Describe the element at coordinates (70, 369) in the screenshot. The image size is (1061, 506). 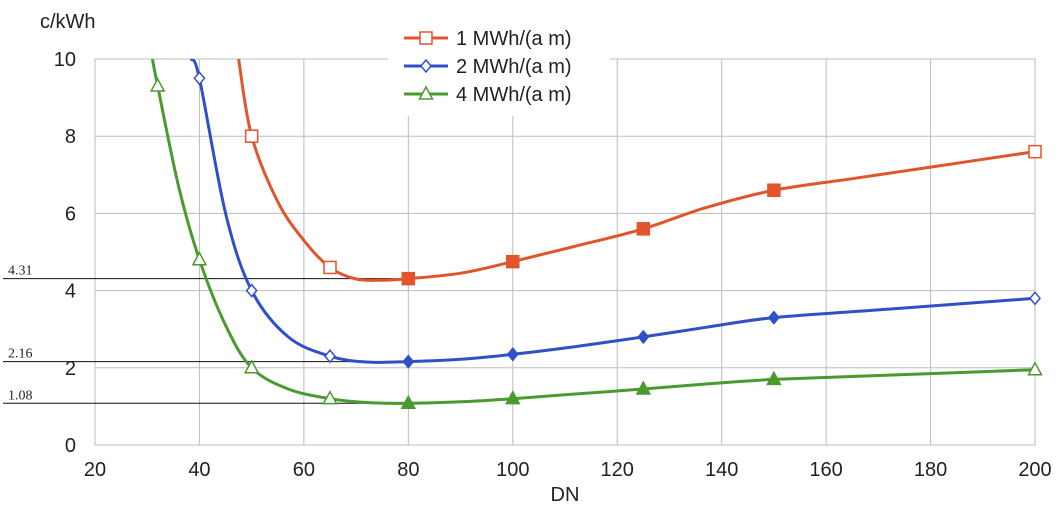
I see `y-tick-label: 2` at that location.